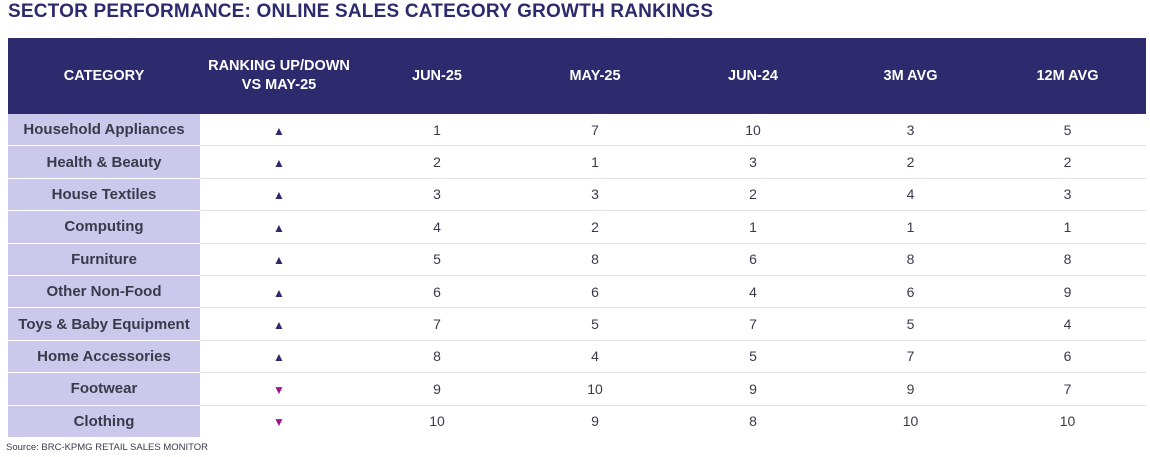 The image size is (1150, 457). What do you see at coordinates (104, 76) in the screenshot?
I see `column-header: CATEGORY` at bounding box center [104, 76].